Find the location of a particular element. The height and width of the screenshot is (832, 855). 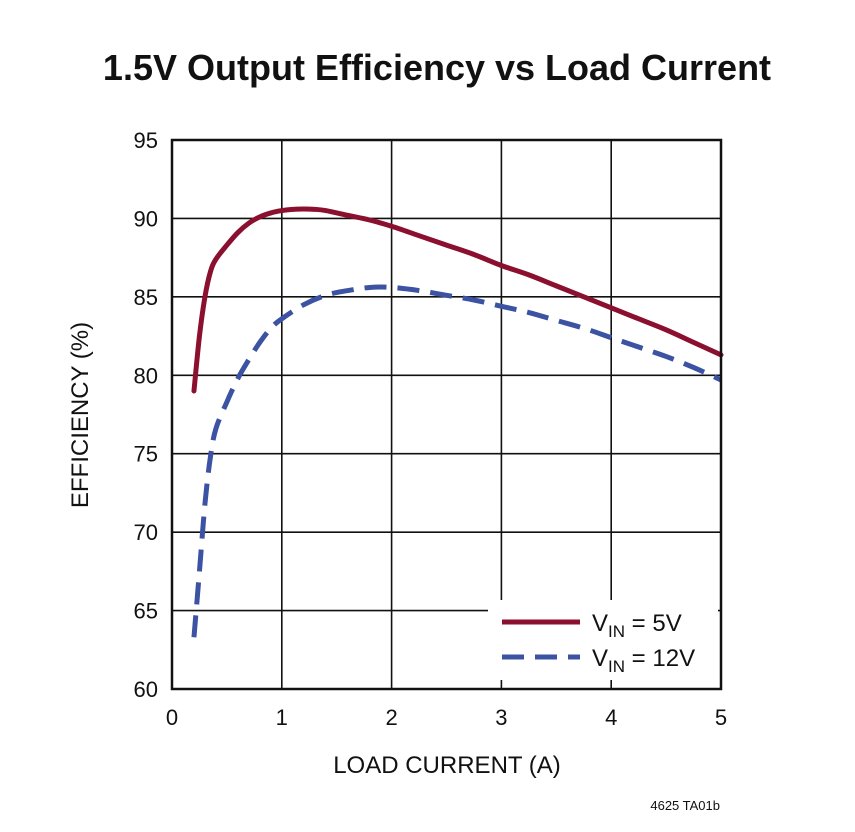

legend-label-rest: = 5V is located at coordinates (653, 623).